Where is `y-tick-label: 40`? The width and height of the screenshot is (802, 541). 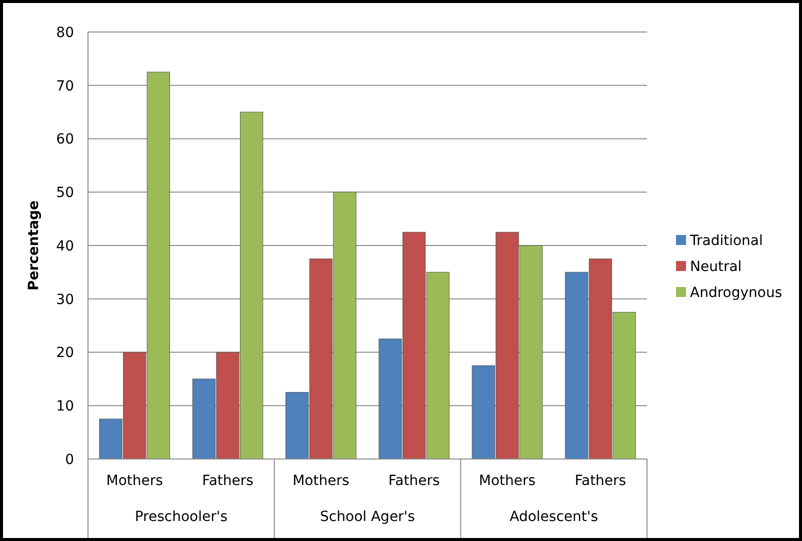 y-tick-label: 40 is located at coordinates (65, 246).